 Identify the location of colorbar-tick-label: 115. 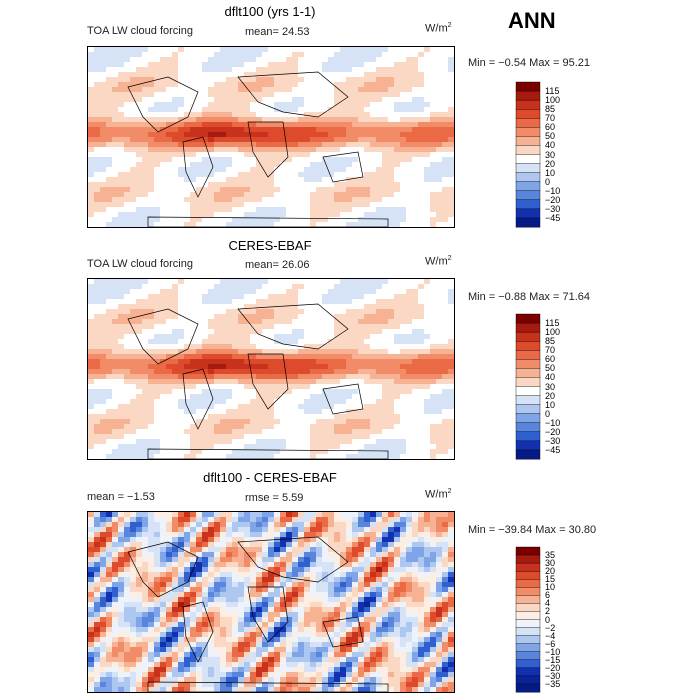
(552, 323).